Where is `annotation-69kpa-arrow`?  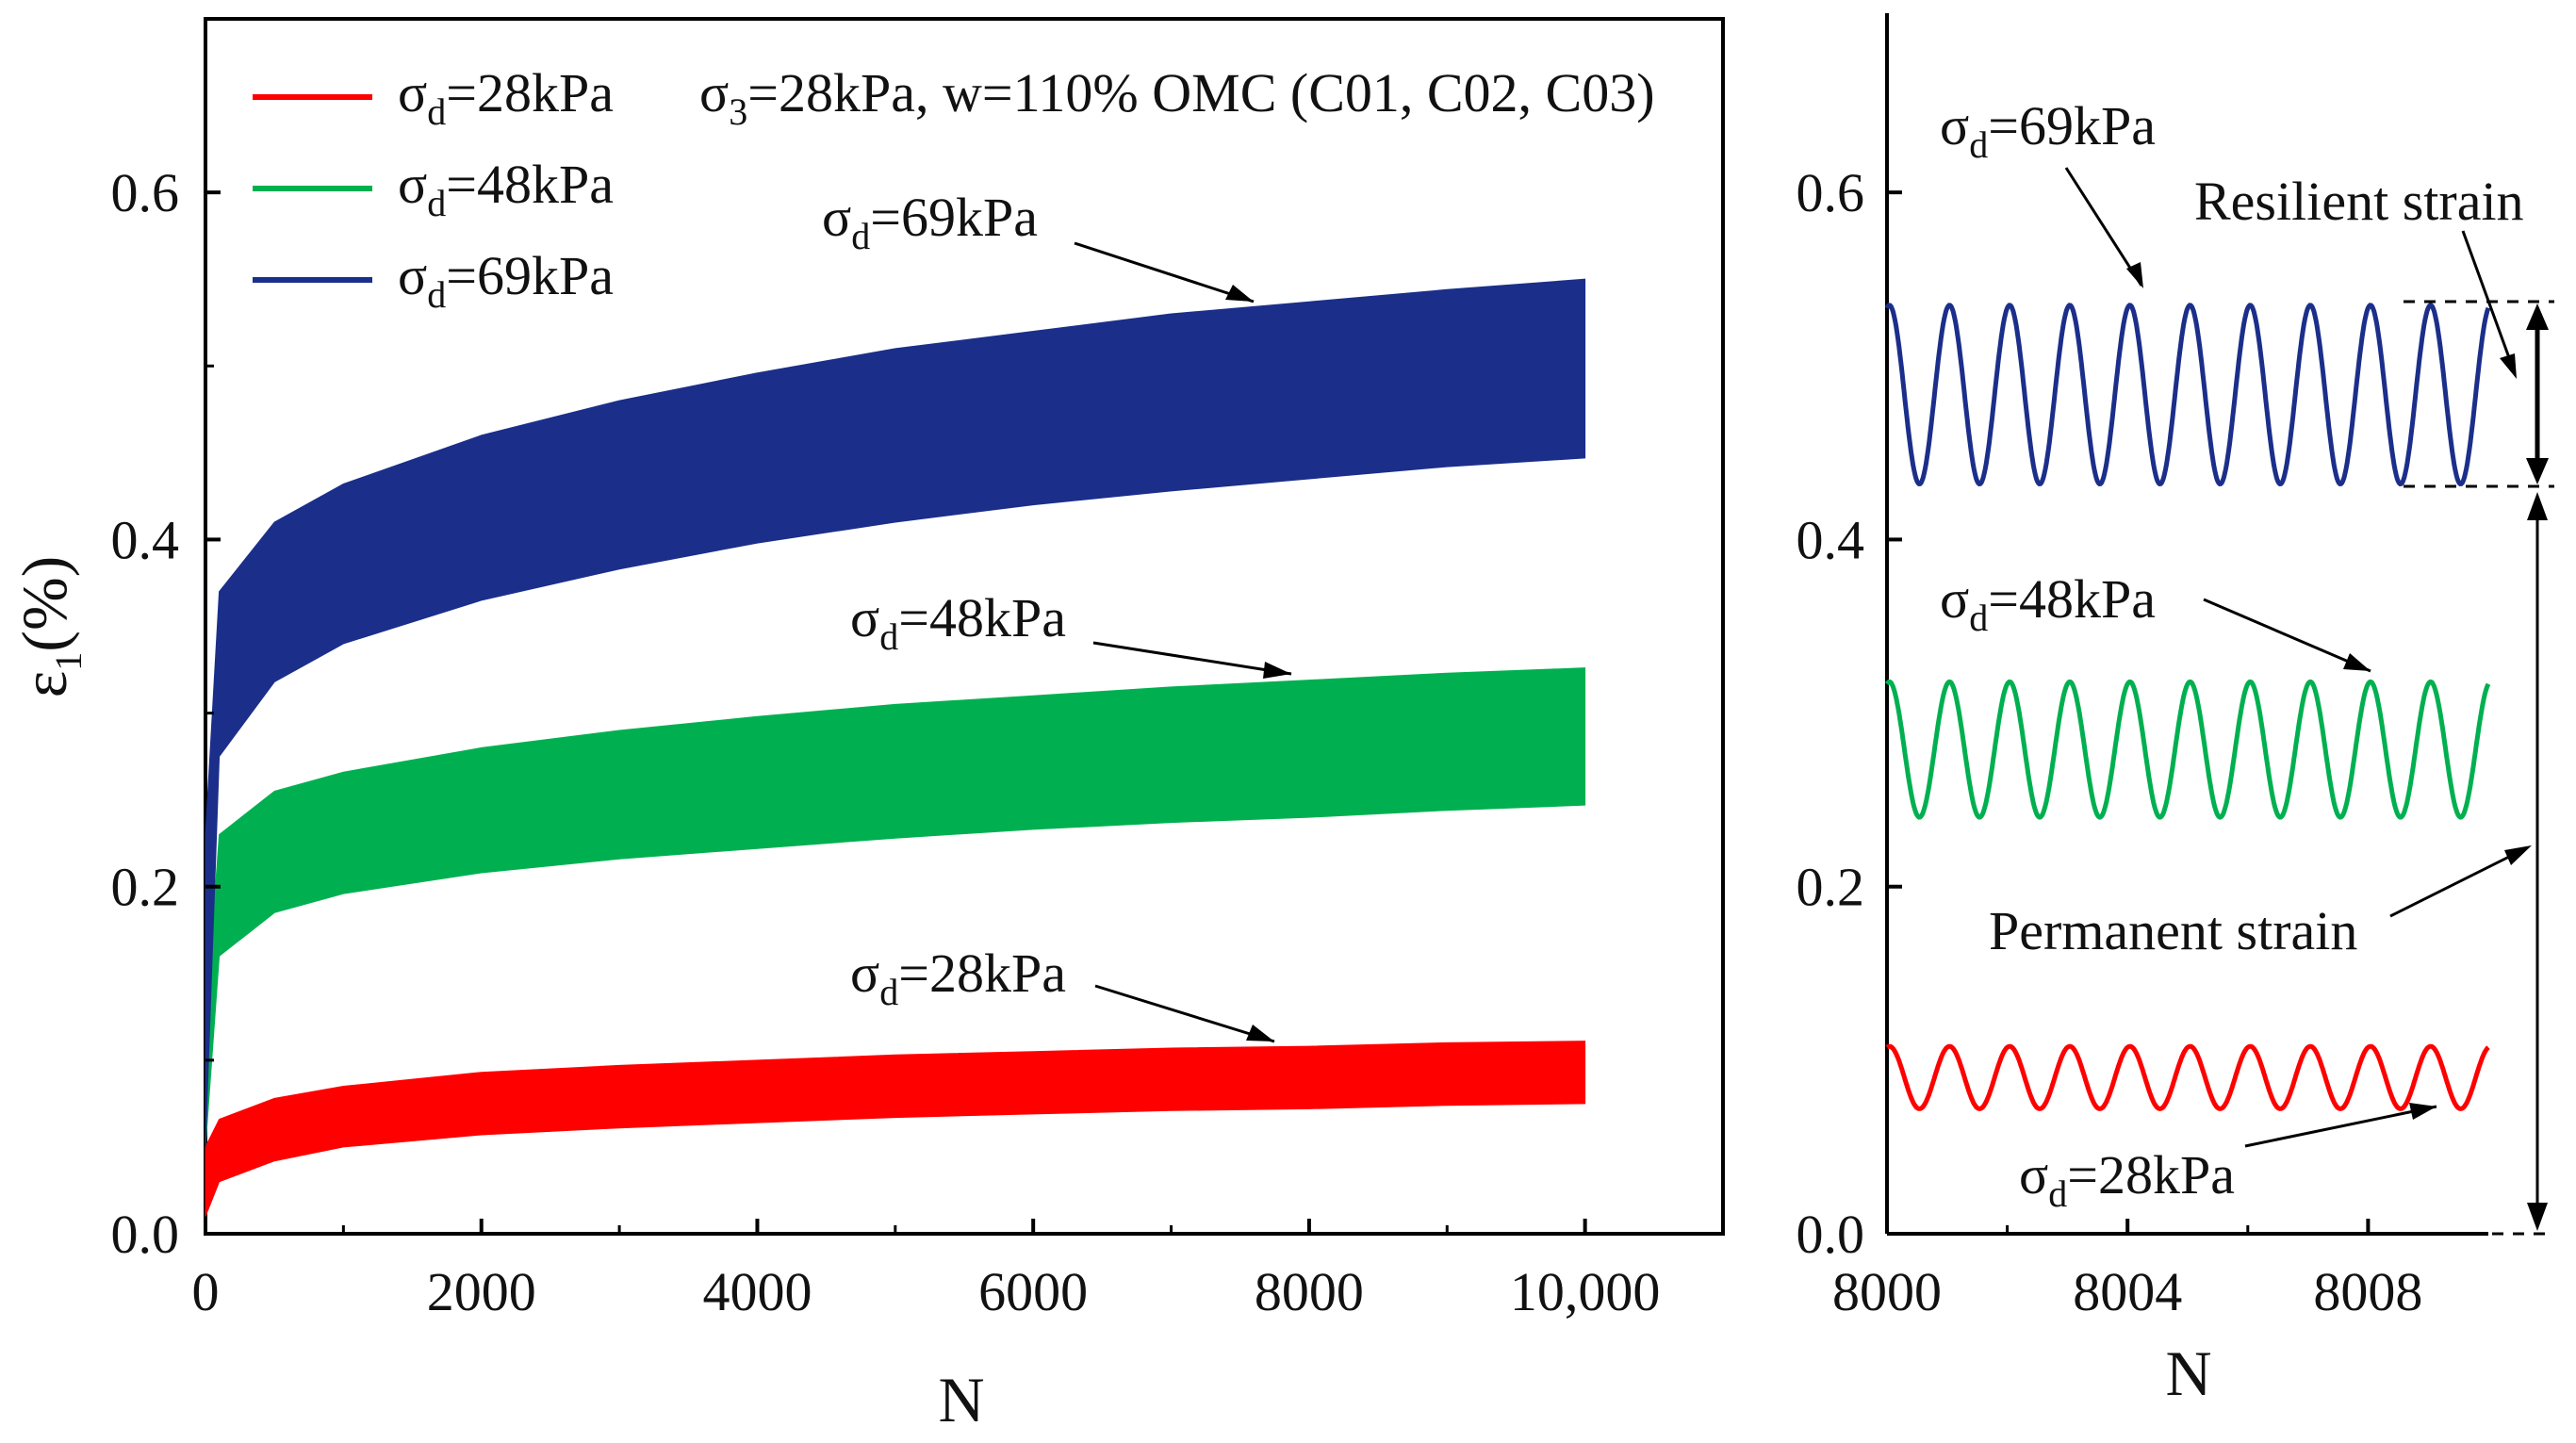 annotation-69kpa-arrow is located at coordinates (1164, 272).